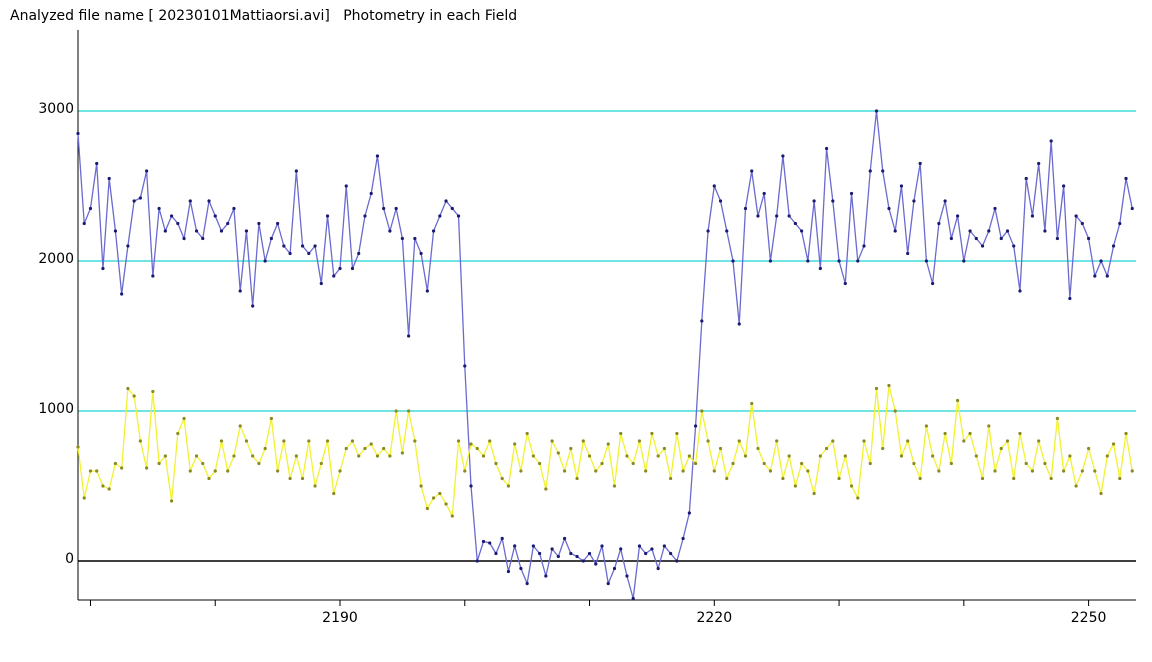 This screenshot has height=662, width=1152. I want to click on x-tick-label: 2190, so click(340, 618).